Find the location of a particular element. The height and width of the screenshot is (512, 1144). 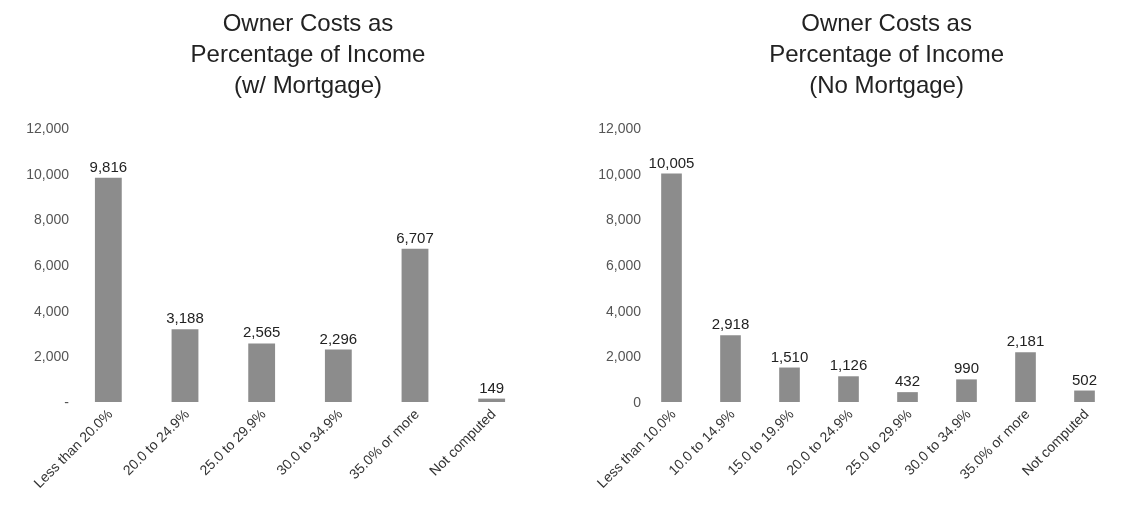

data-label: 432 is located at coordinates (907, 381).